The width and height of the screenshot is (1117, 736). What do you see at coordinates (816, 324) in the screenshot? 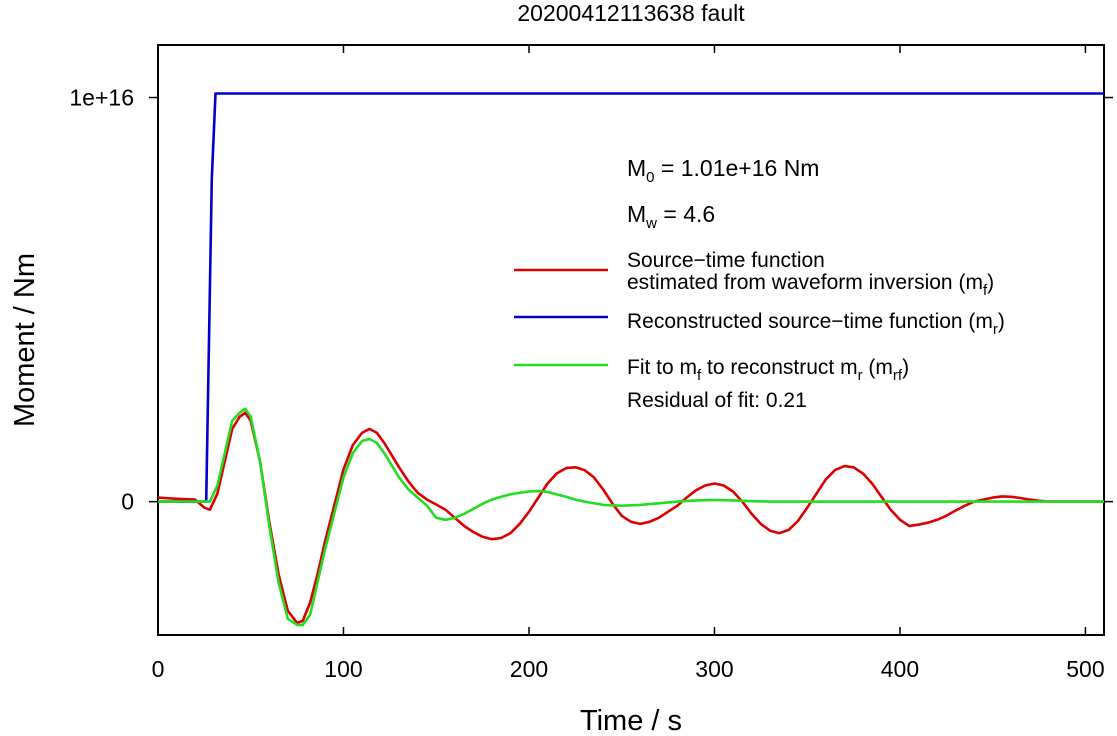
I see `legend-label-1: Reconstructed source−time function (mr)` at bounding box center [816, 324].